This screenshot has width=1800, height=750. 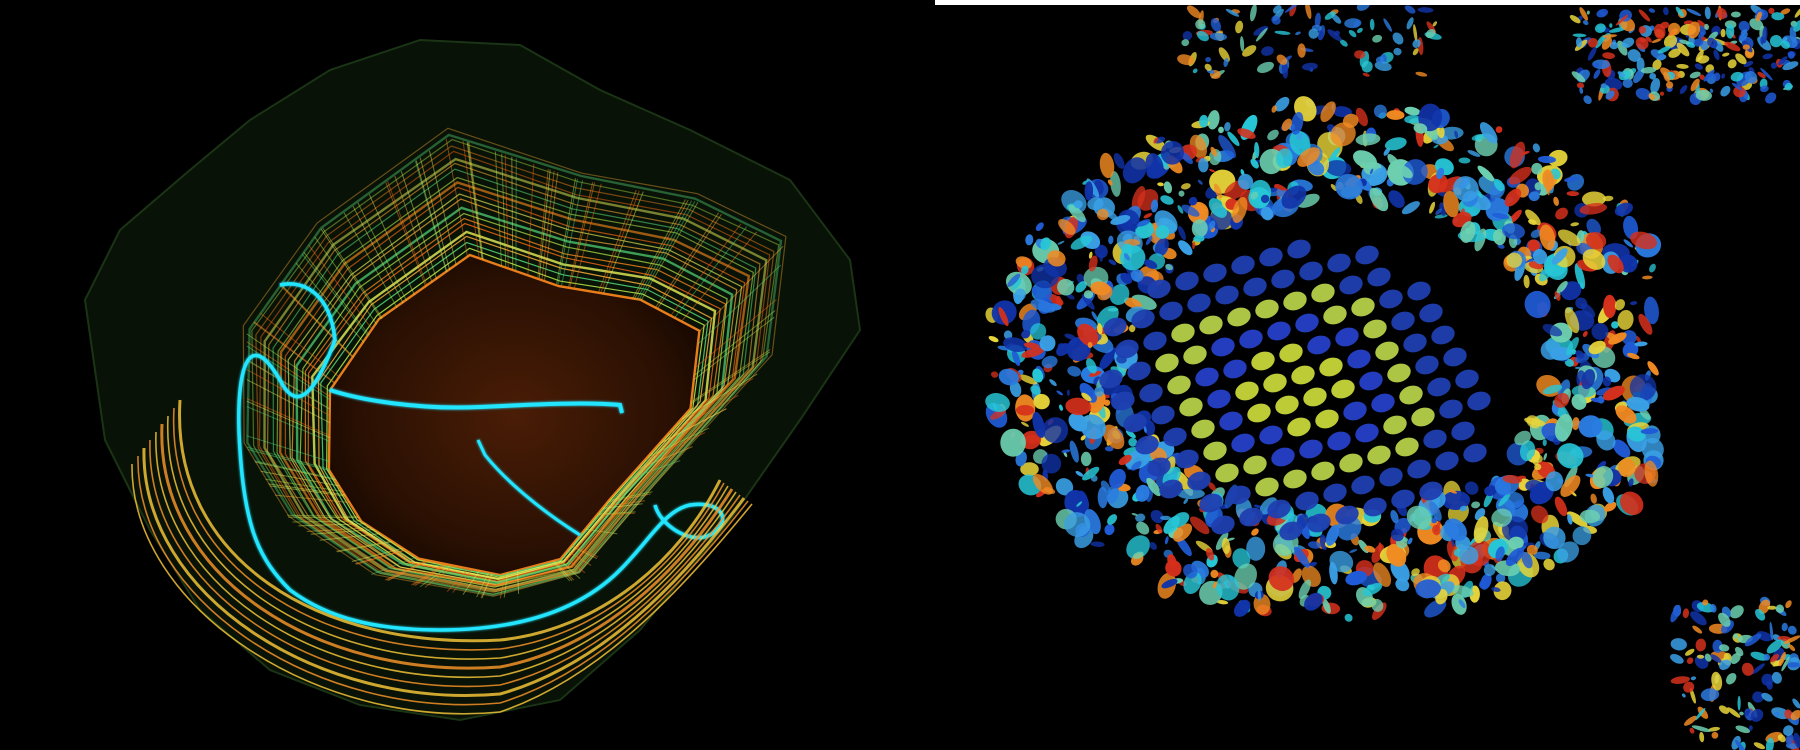 I want to click on bleacher-stairs, so click(x=442, y=557).